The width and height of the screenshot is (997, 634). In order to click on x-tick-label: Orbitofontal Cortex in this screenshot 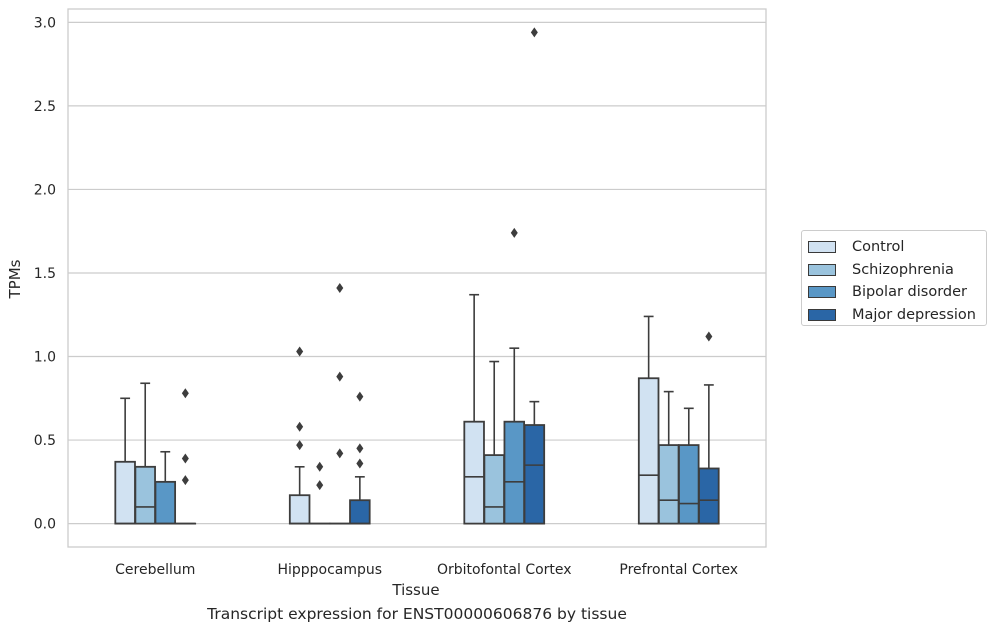, I will do `click(504, 570)`.